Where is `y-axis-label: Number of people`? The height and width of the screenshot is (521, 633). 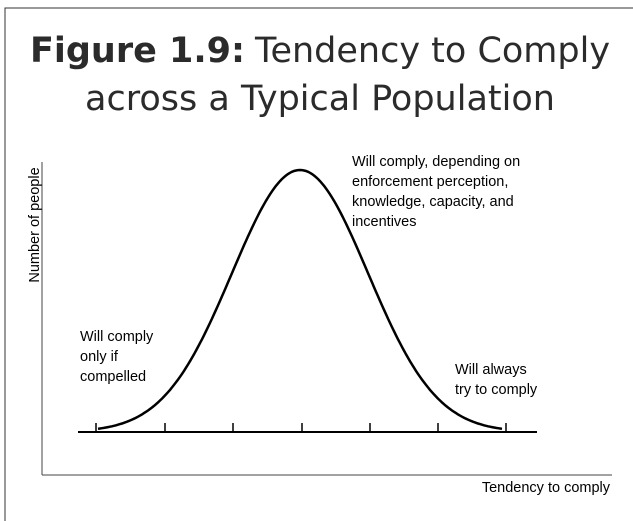 y-axis-label: Number of people is located at coordinates (35, 224).